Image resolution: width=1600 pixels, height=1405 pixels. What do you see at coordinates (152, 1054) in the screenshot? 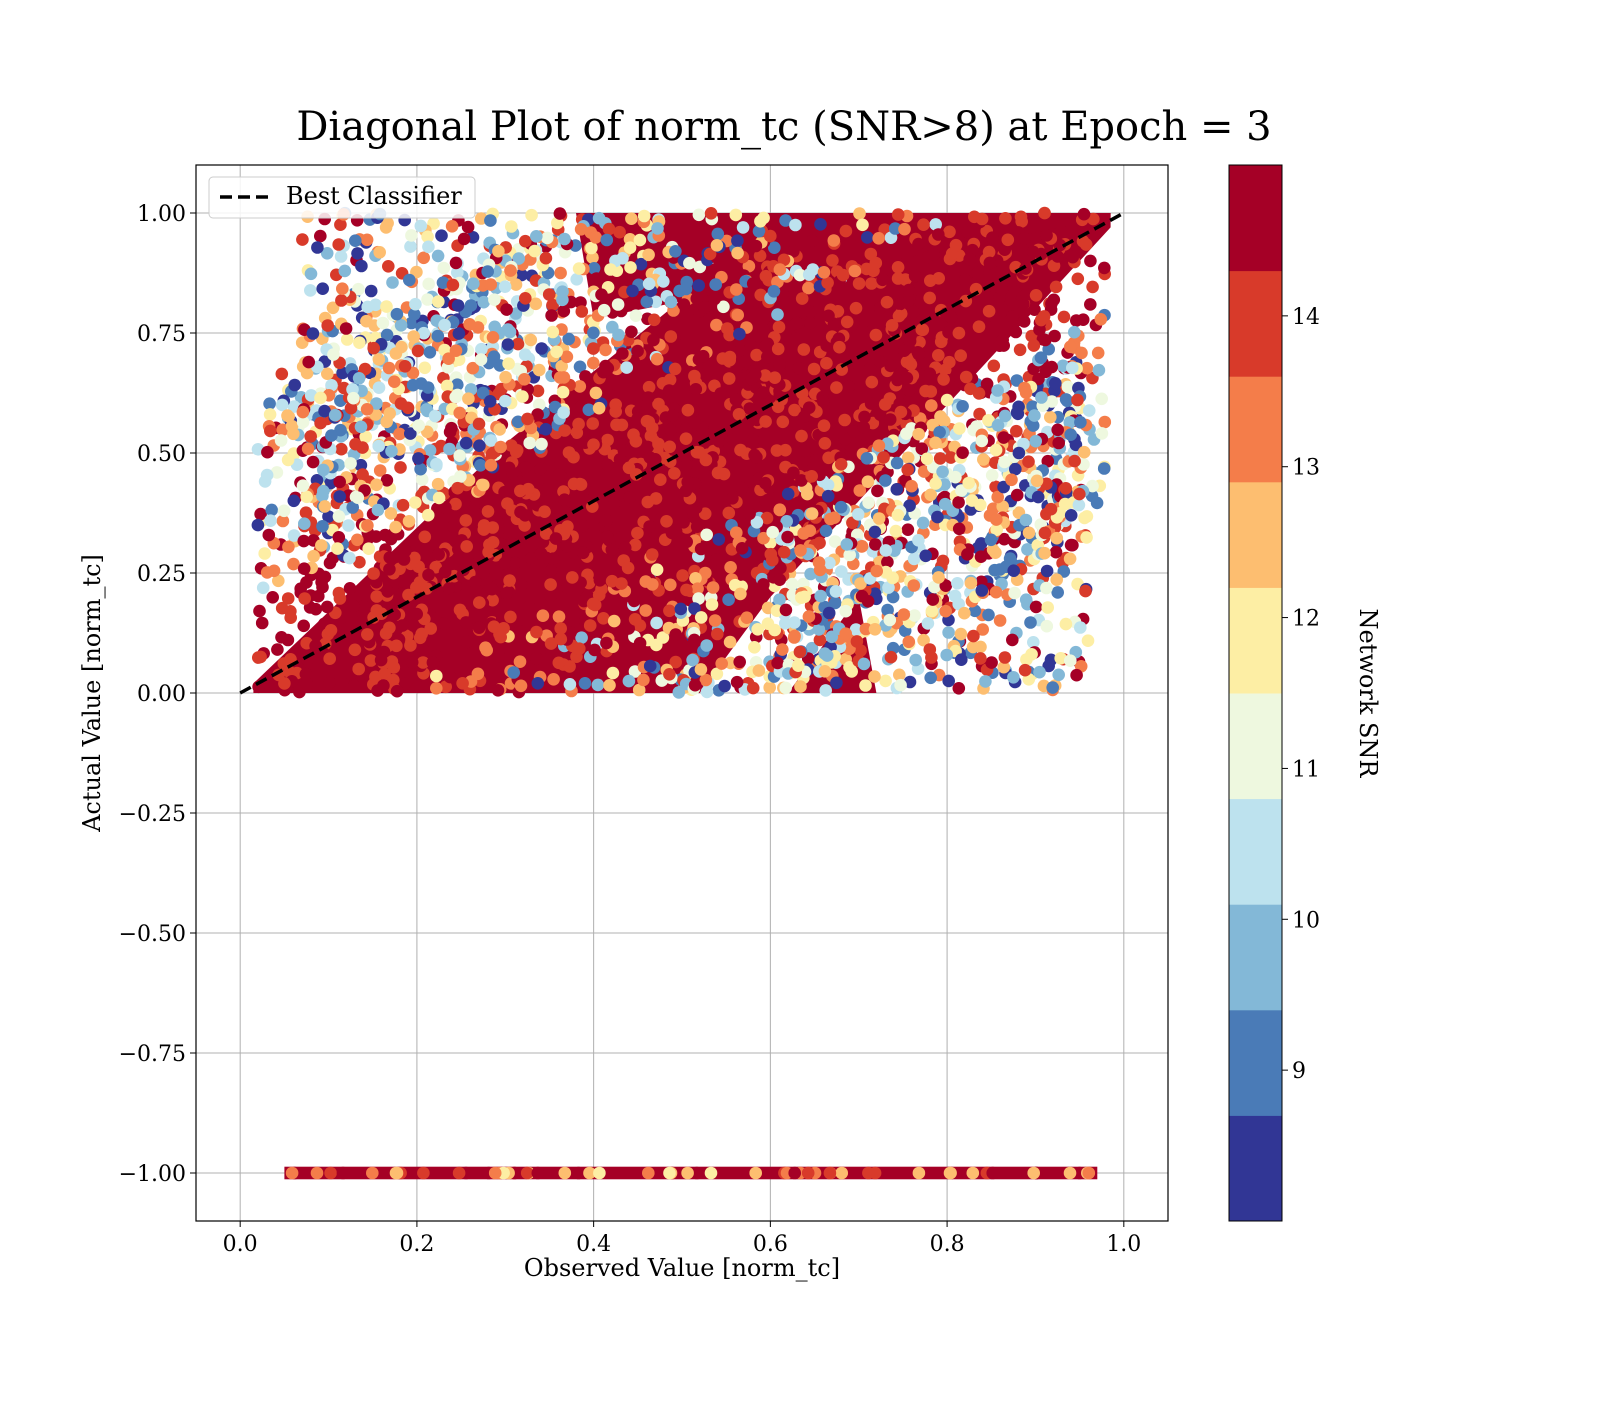
I see `y-tick-label: −0.75` at bounding box center [152, 1054].